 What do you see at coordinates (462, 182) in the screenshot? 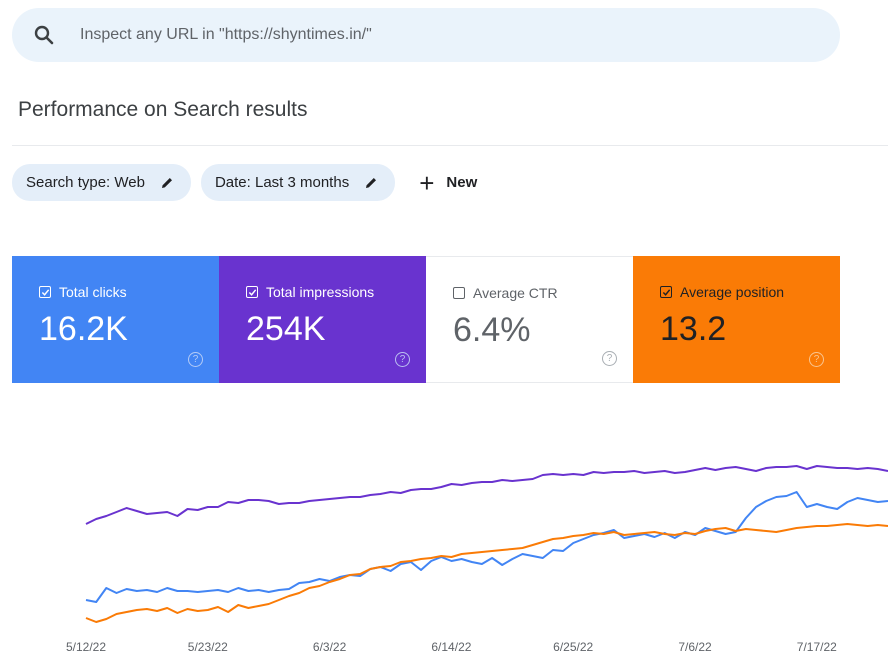
I see `new-label: New` at bounding box center [462, 182].